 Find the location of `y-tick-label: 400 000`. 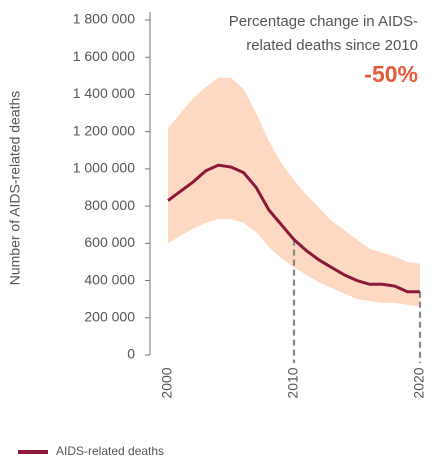

y-tick-label: 400 000 is located at coordinates (109, 279).